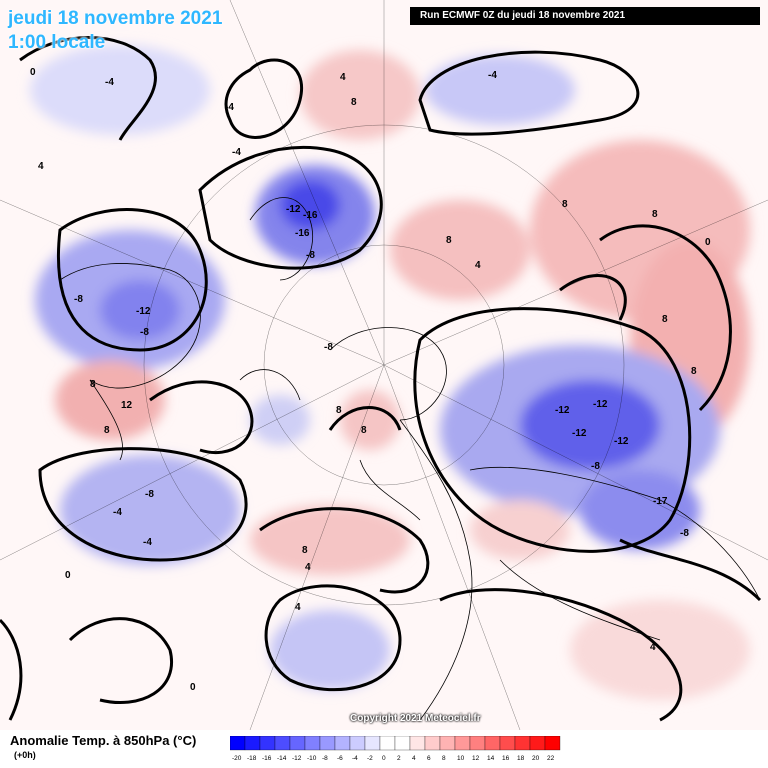 The height and width of the screenshot is (768, 768). Describe the element at coordinates (115, 18) in the screenshot. I see `forecast-date-title: jeudi 18 novembre 2021` at that location.